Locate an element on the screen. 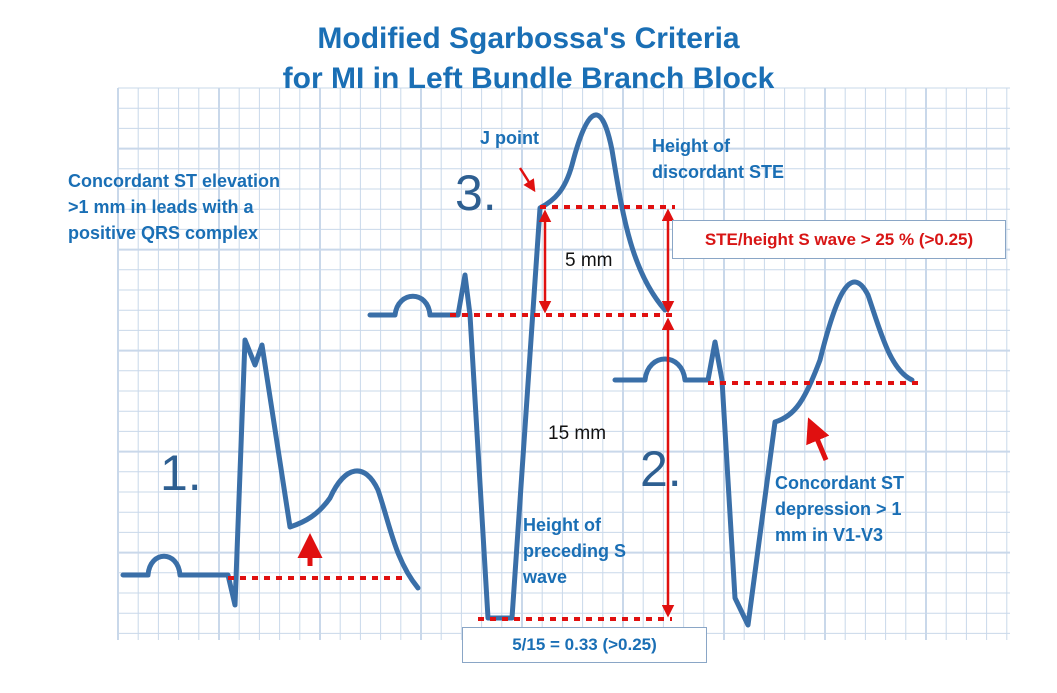  label-line: depression > 1 is located at coordinates (838, 509).